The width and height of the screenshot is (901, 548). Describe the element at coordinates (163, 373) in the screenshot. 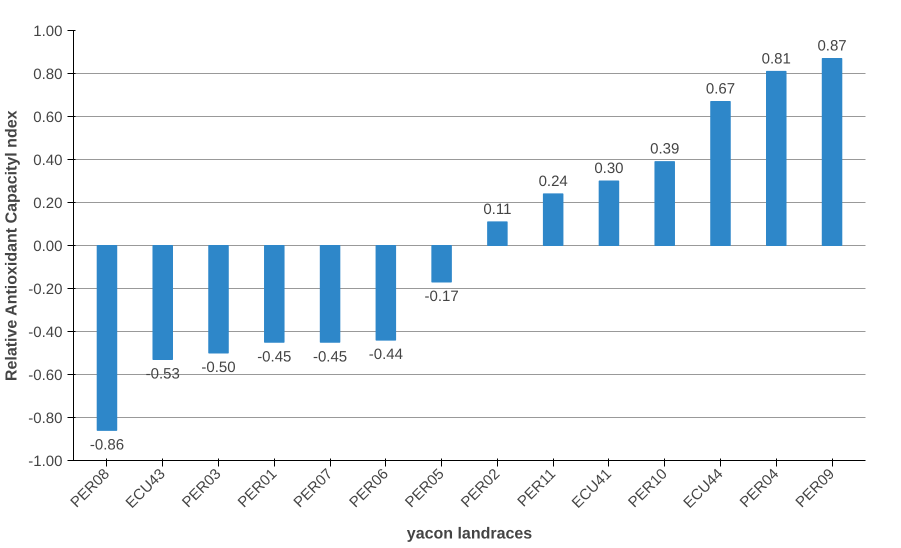

I see `data-label: -0.53` at that location.